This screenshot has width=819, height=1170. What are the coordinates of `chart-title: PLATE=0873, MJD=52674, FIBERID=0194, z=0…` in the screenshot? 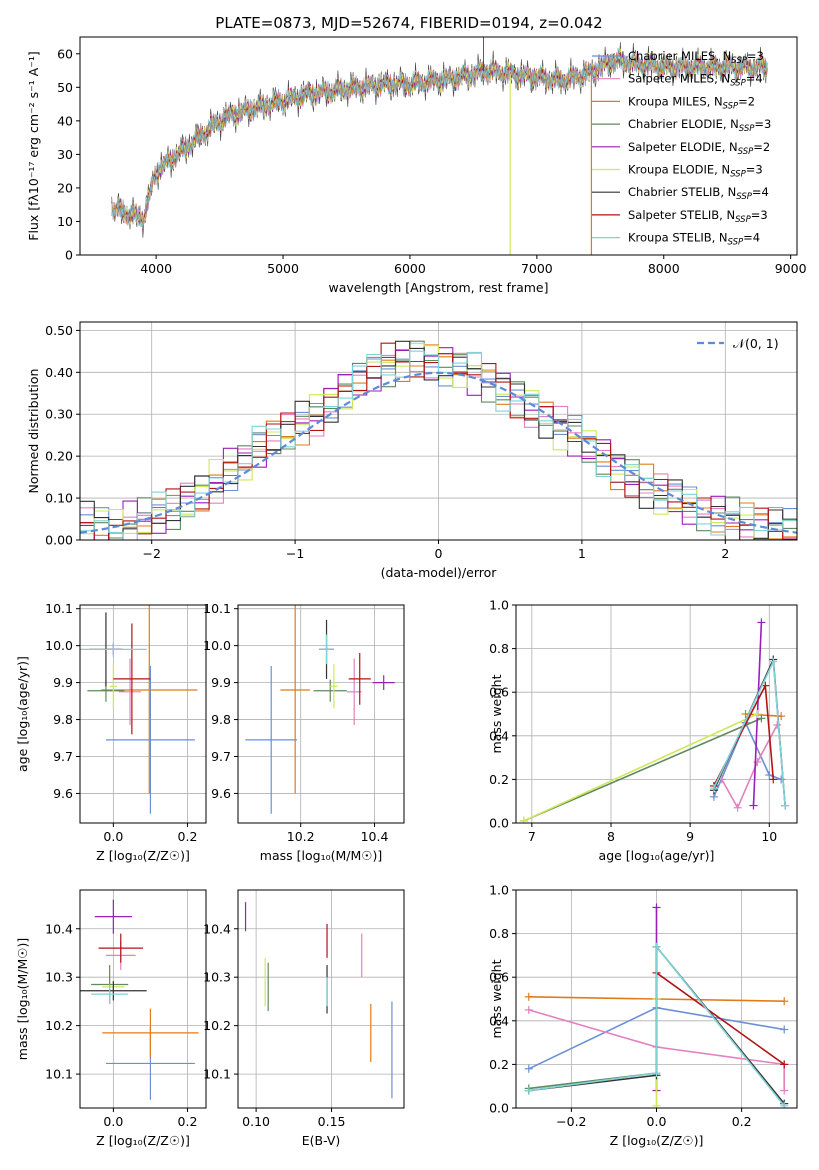 It's located at (408, 23).